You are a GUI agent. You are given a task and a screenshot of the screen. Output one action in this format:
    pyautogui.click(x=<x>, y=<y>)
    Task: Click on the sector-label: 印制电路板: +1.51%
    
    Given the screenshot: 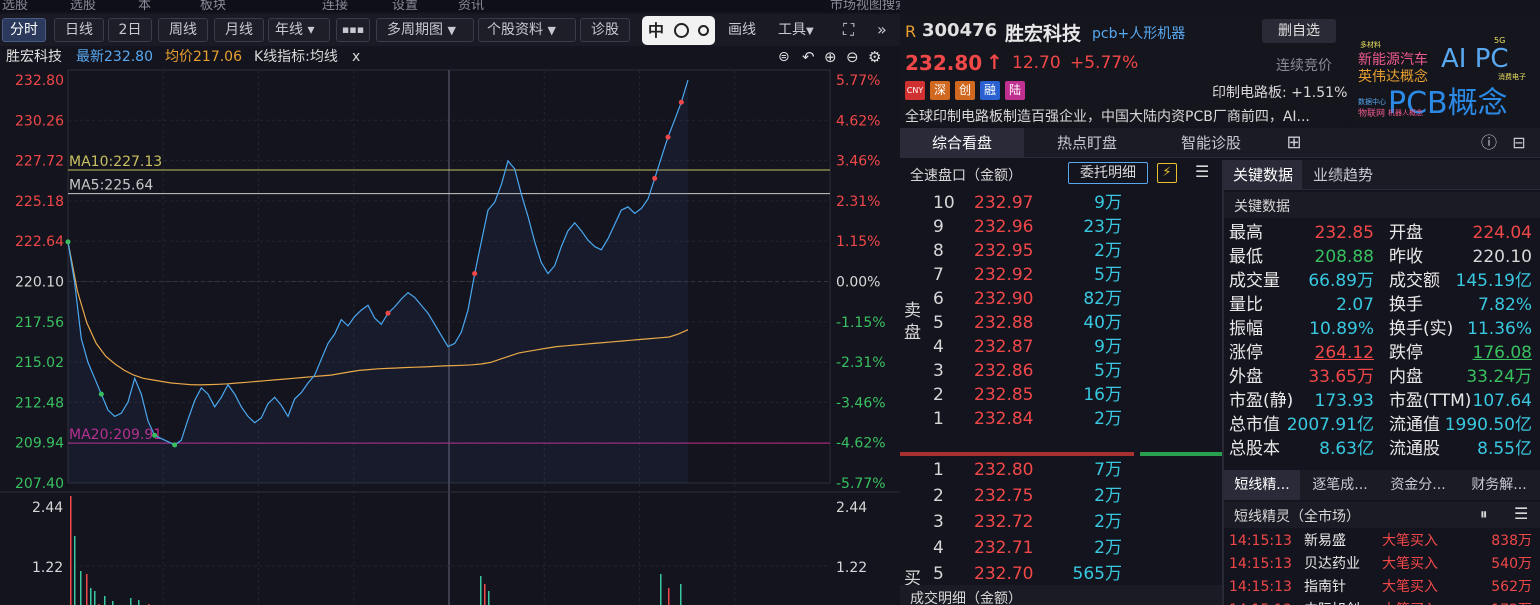 What is the action you would take?
    pyautogui.click(x=1280, y=93)
    